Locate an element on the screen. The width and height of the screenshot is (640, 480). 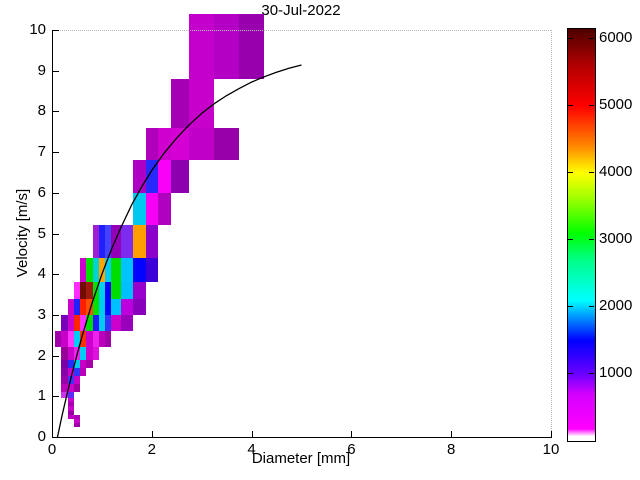
x-tick-label: 4 is located at coordinates (251, 449).